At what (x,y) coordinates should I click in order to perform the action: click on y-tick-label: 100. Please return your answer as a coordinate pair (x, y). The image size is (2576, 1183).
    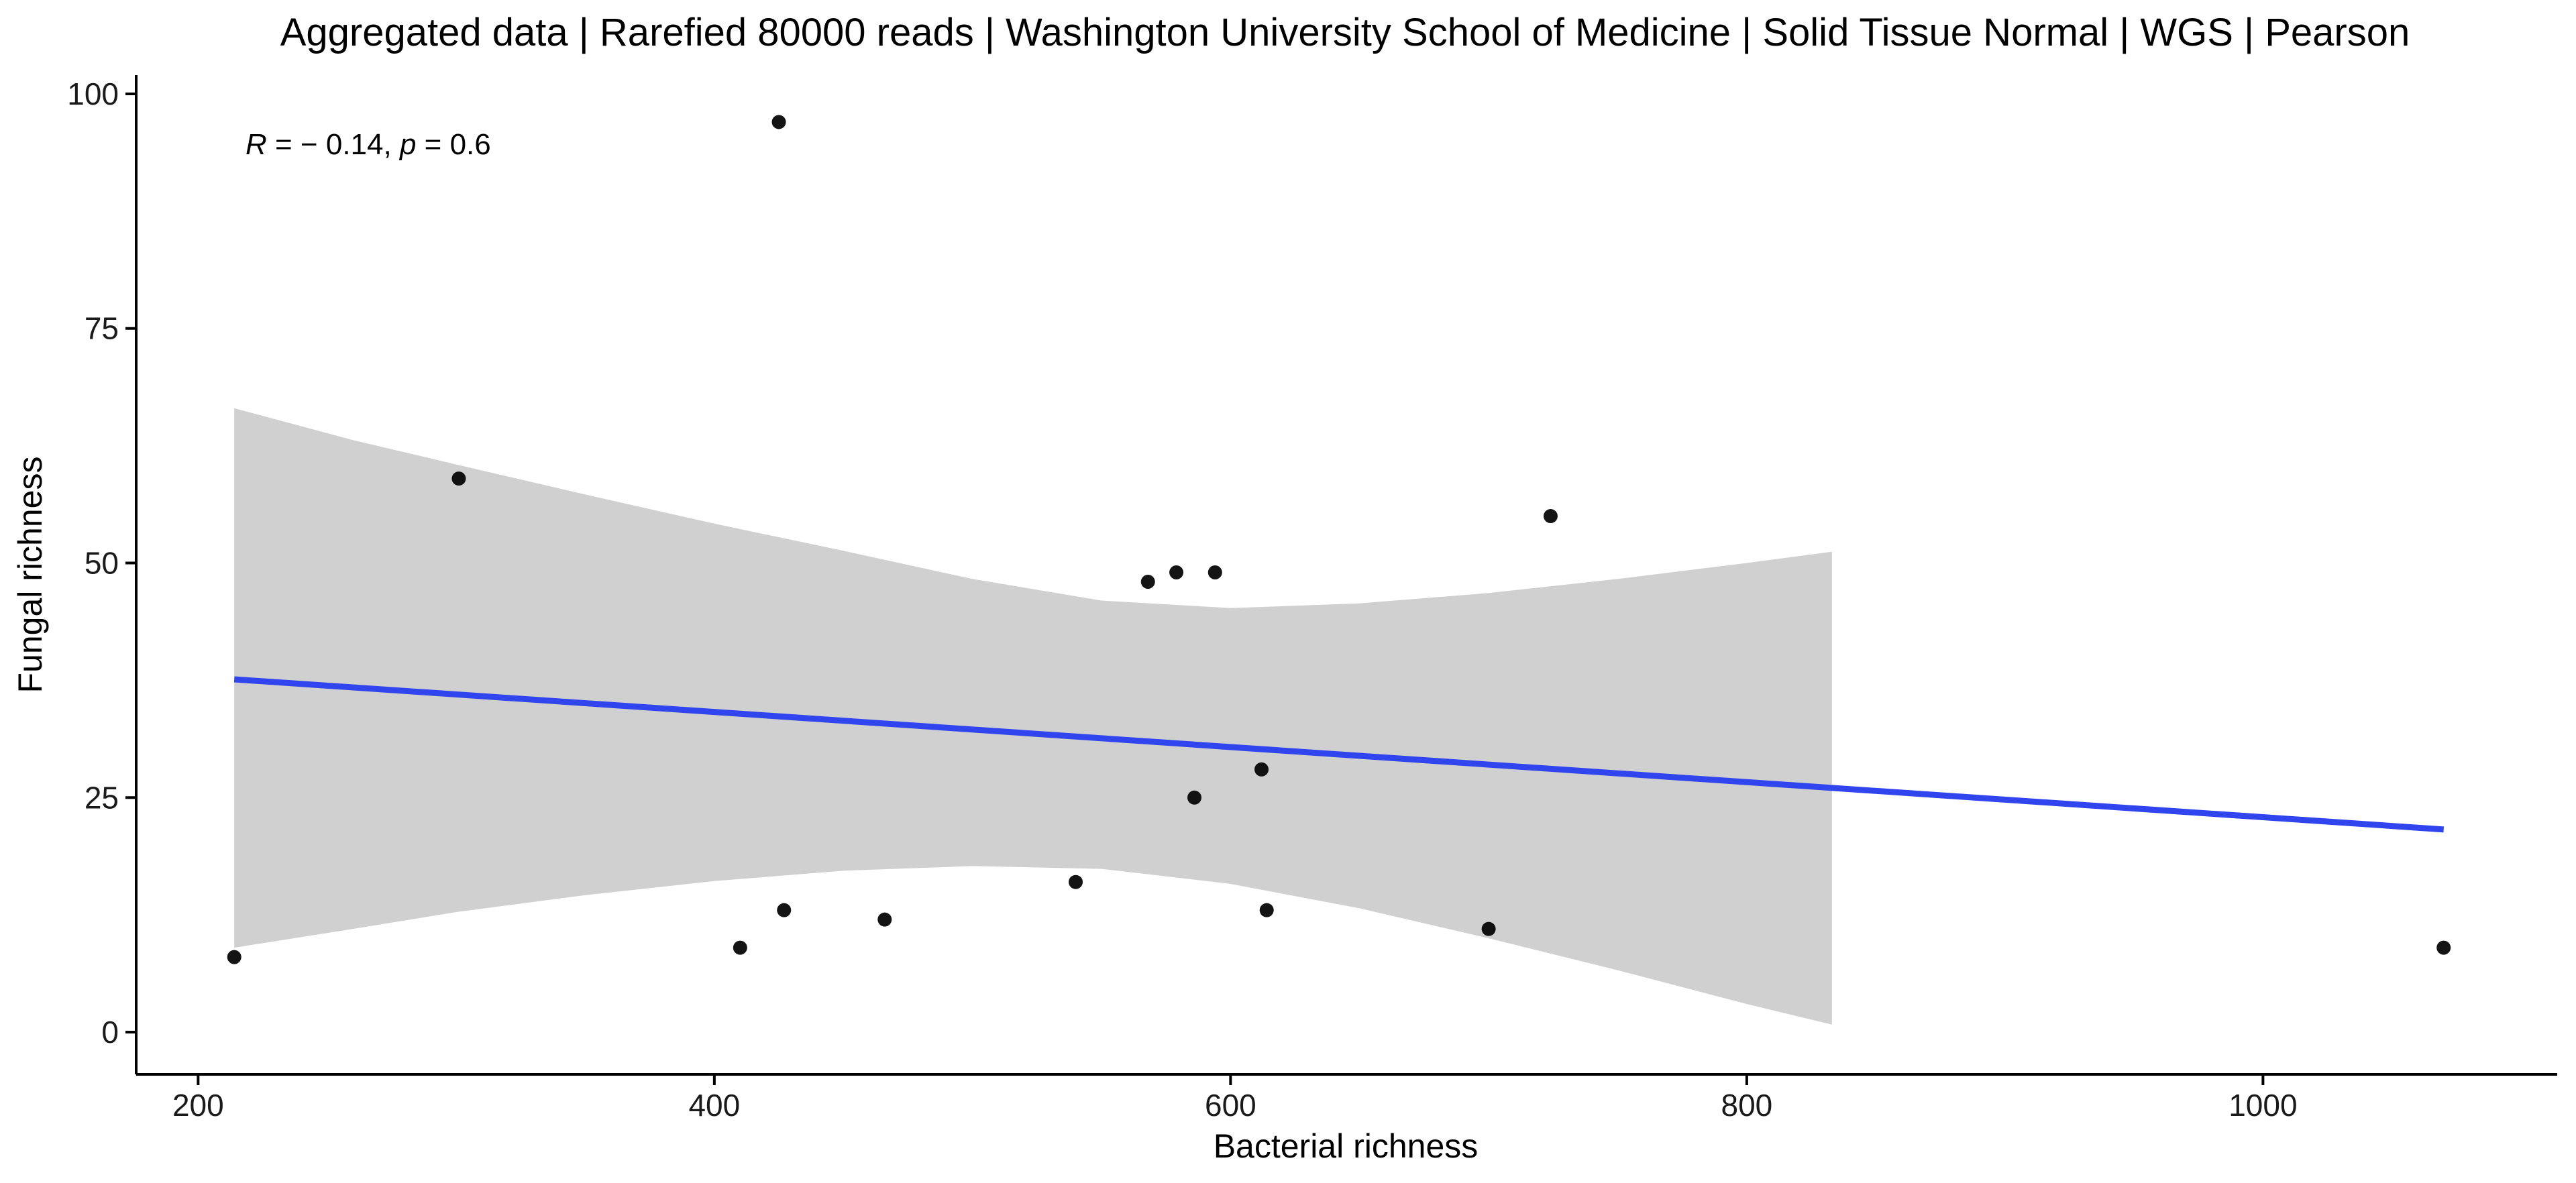
    Looking at the image, I should click on (93, 93).